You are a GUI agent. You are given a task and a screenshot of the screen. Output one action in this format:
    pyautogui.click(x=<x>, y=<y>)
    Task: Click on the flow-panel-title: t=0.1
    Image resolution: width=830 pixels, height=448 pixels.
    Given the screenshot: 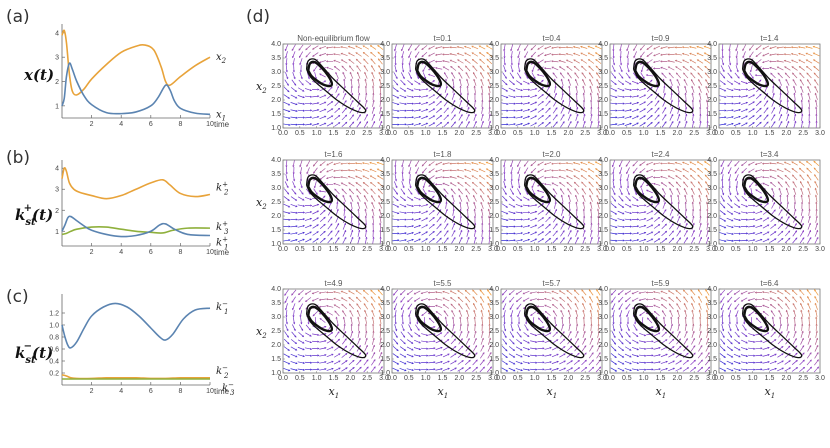 What is the action you would take?
    pyautogui.click(x=442, y=38)
    